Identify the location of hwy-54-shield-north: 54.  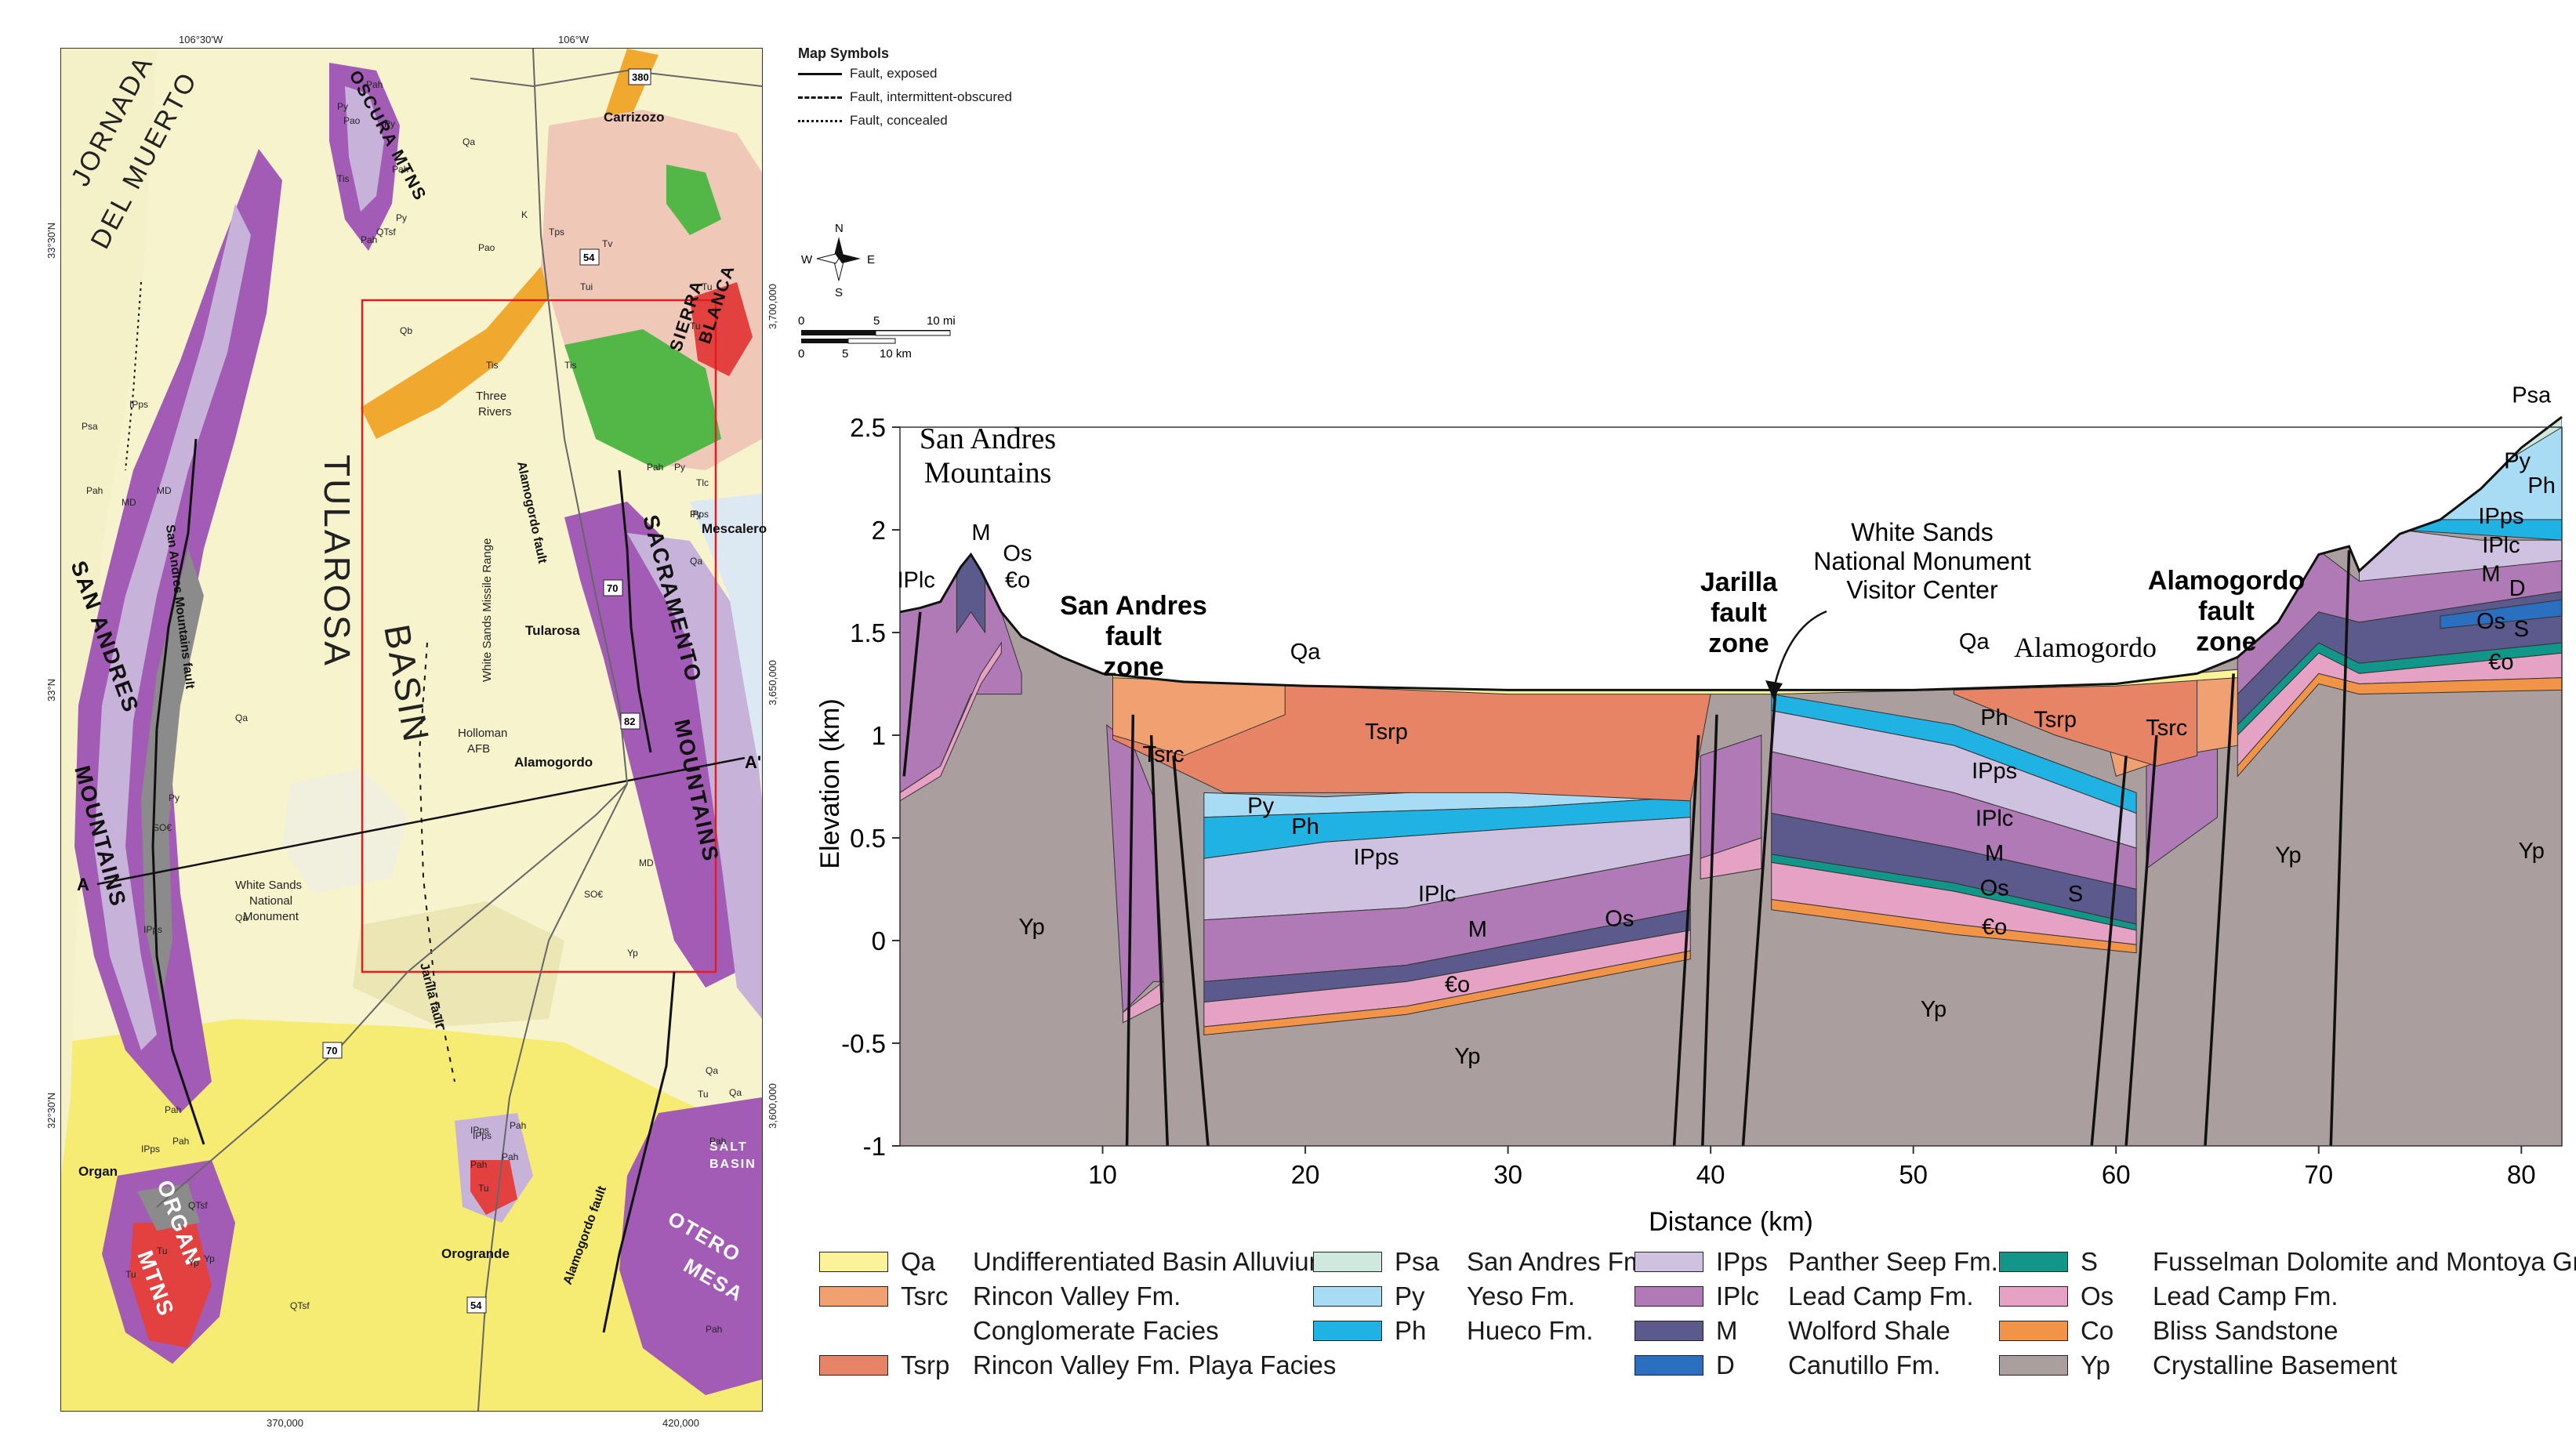
(589, 257).